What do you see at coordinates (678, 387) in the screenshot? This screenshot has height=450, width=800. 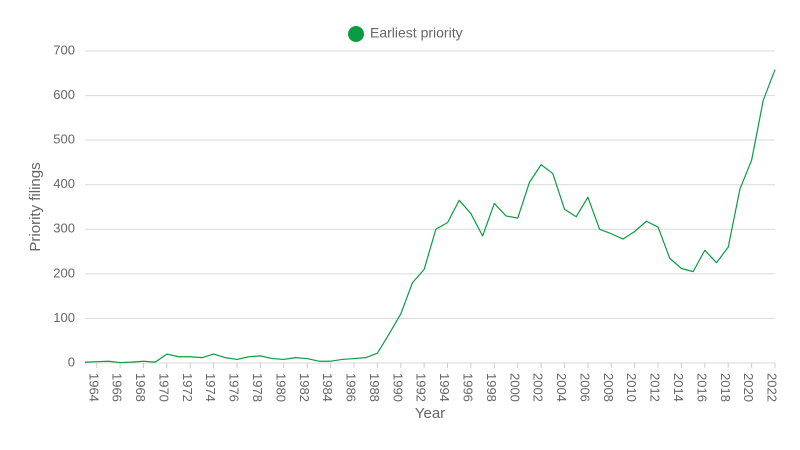 I see `x-tick-label: 2014` at bounding box center [678, 387].